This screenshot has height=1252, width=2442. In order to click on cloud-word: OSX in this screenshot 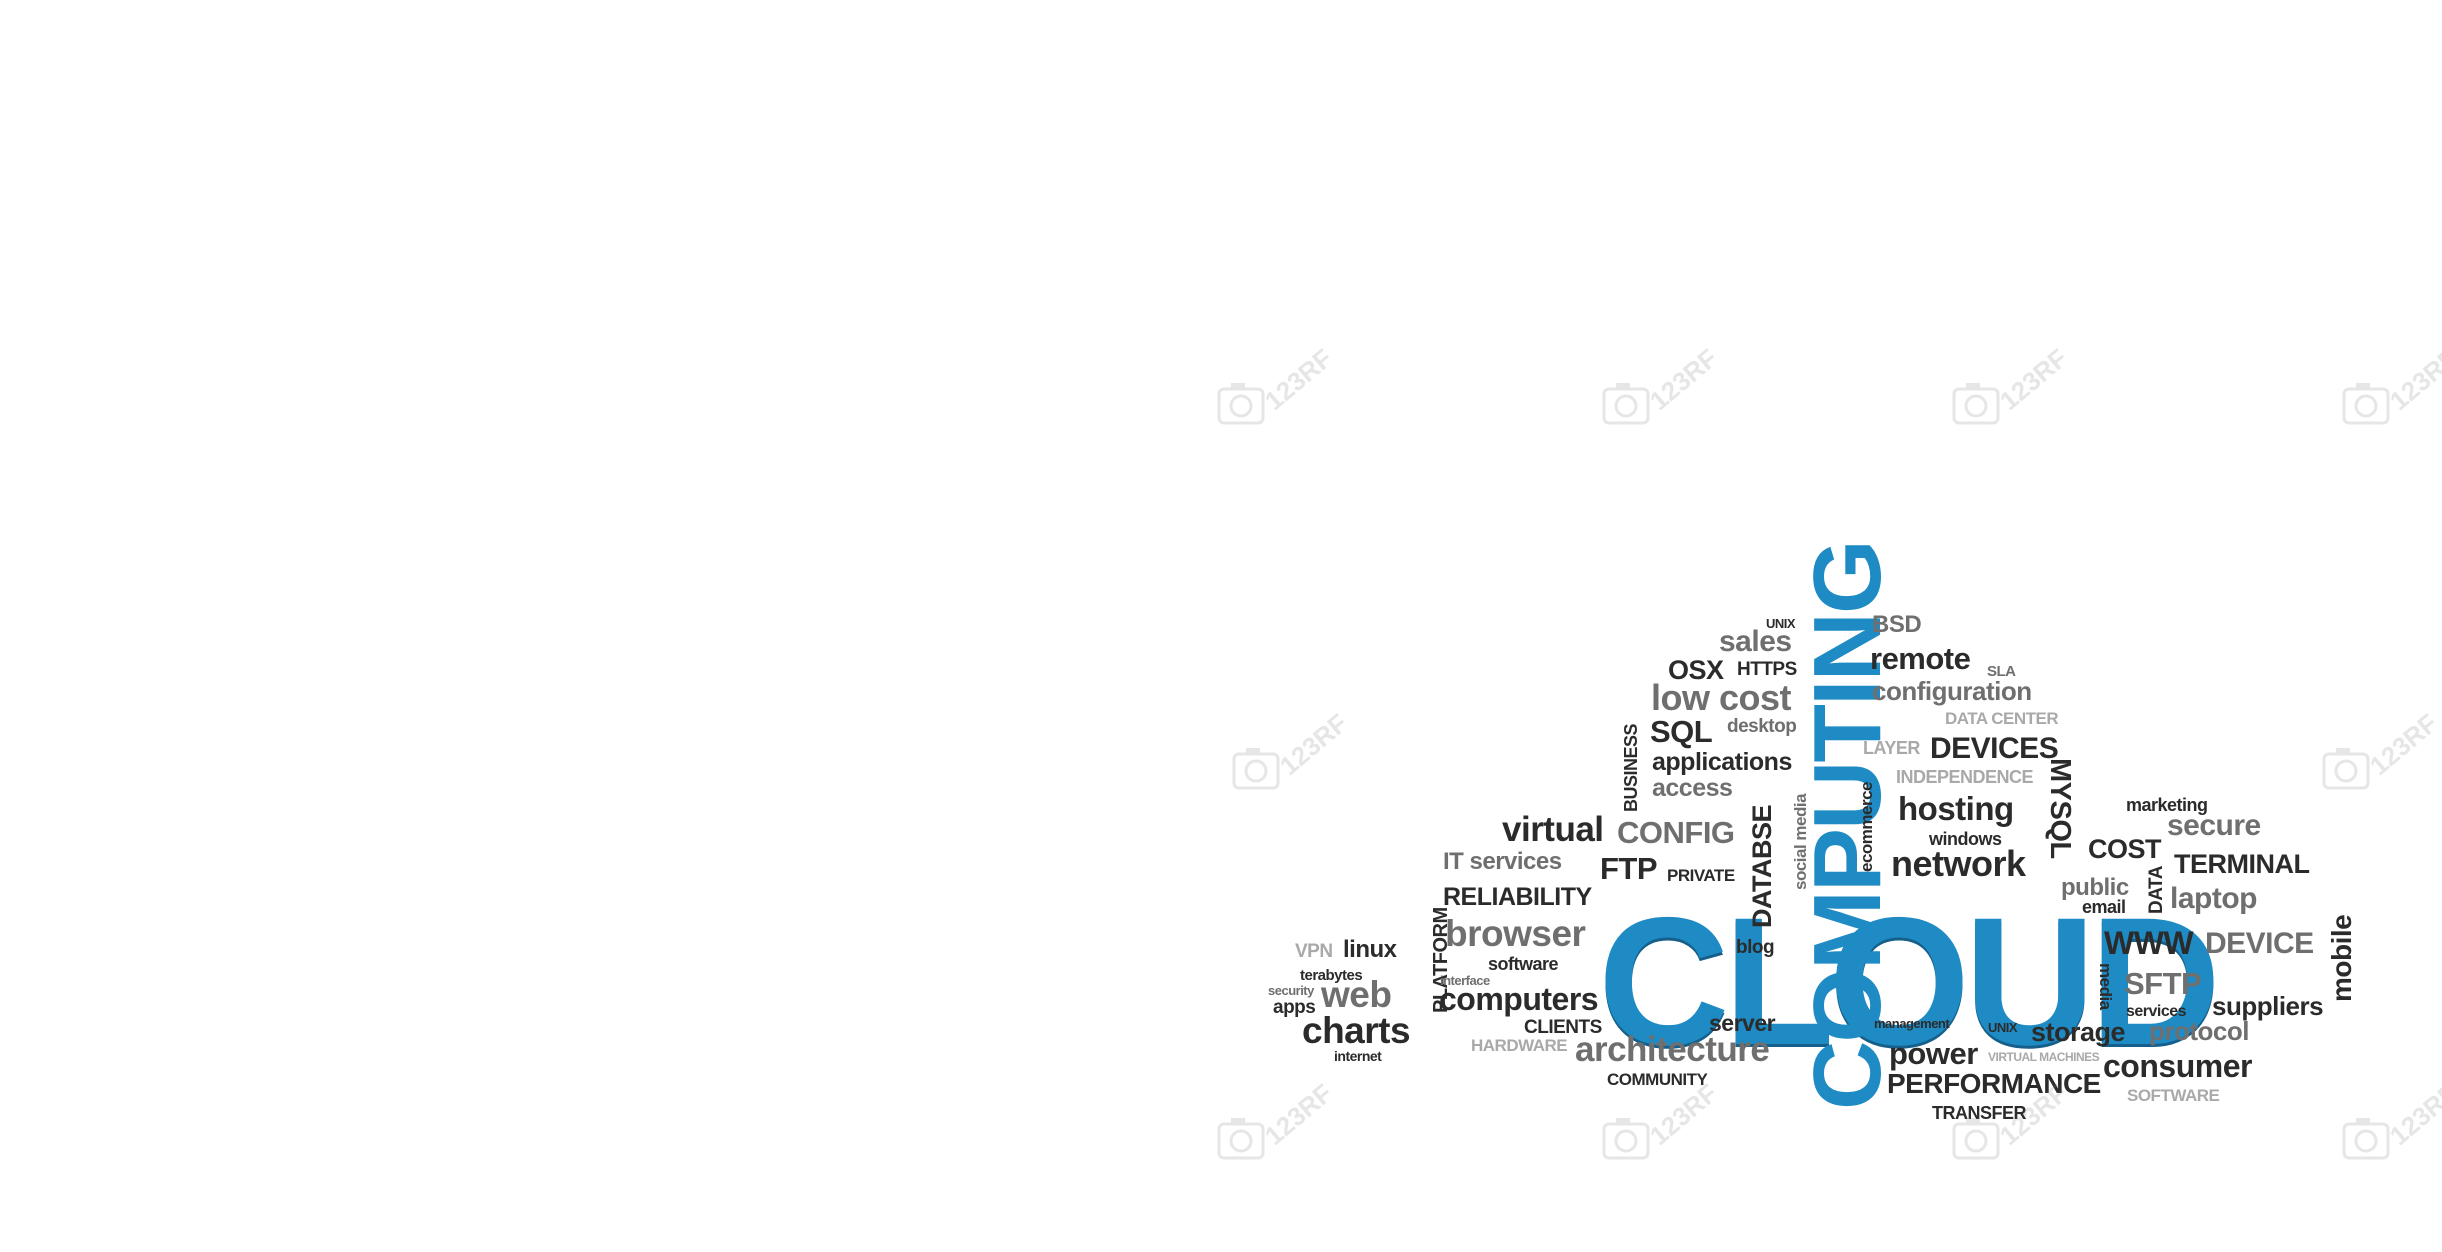, I will do `click(1696, 670)`.